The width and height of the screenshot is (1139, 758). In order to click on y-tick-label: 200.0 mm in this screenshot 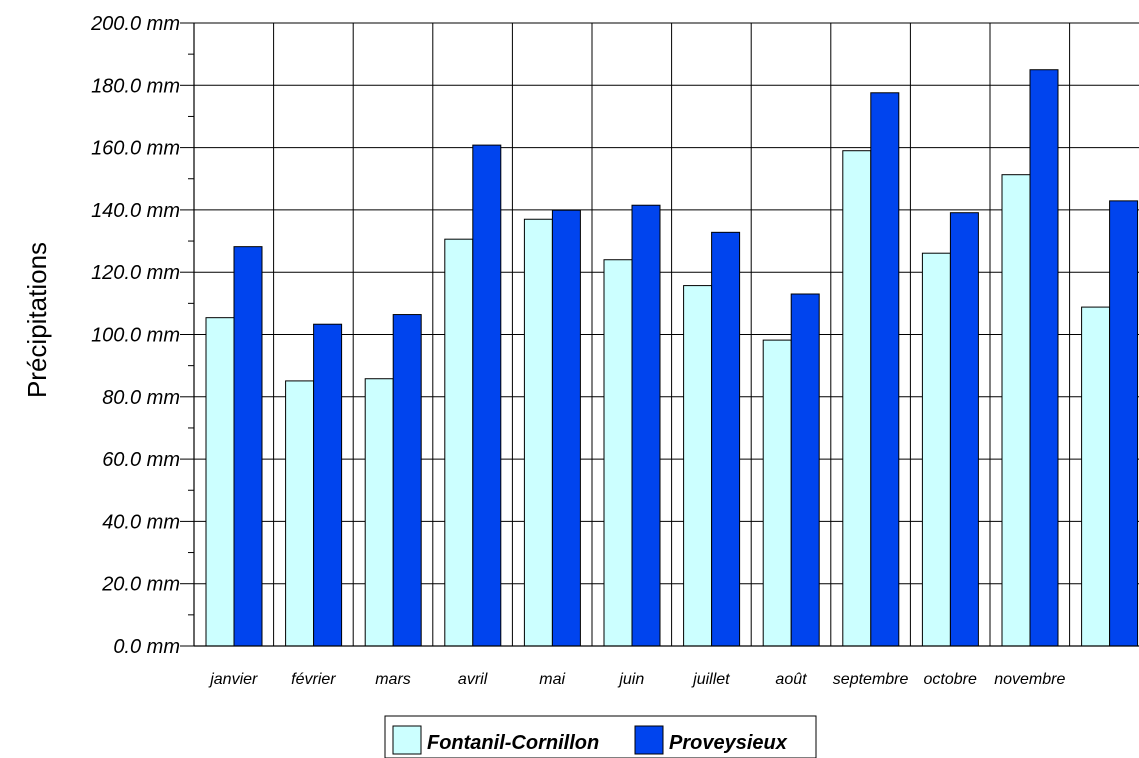, I will do `click(135, 24)`.